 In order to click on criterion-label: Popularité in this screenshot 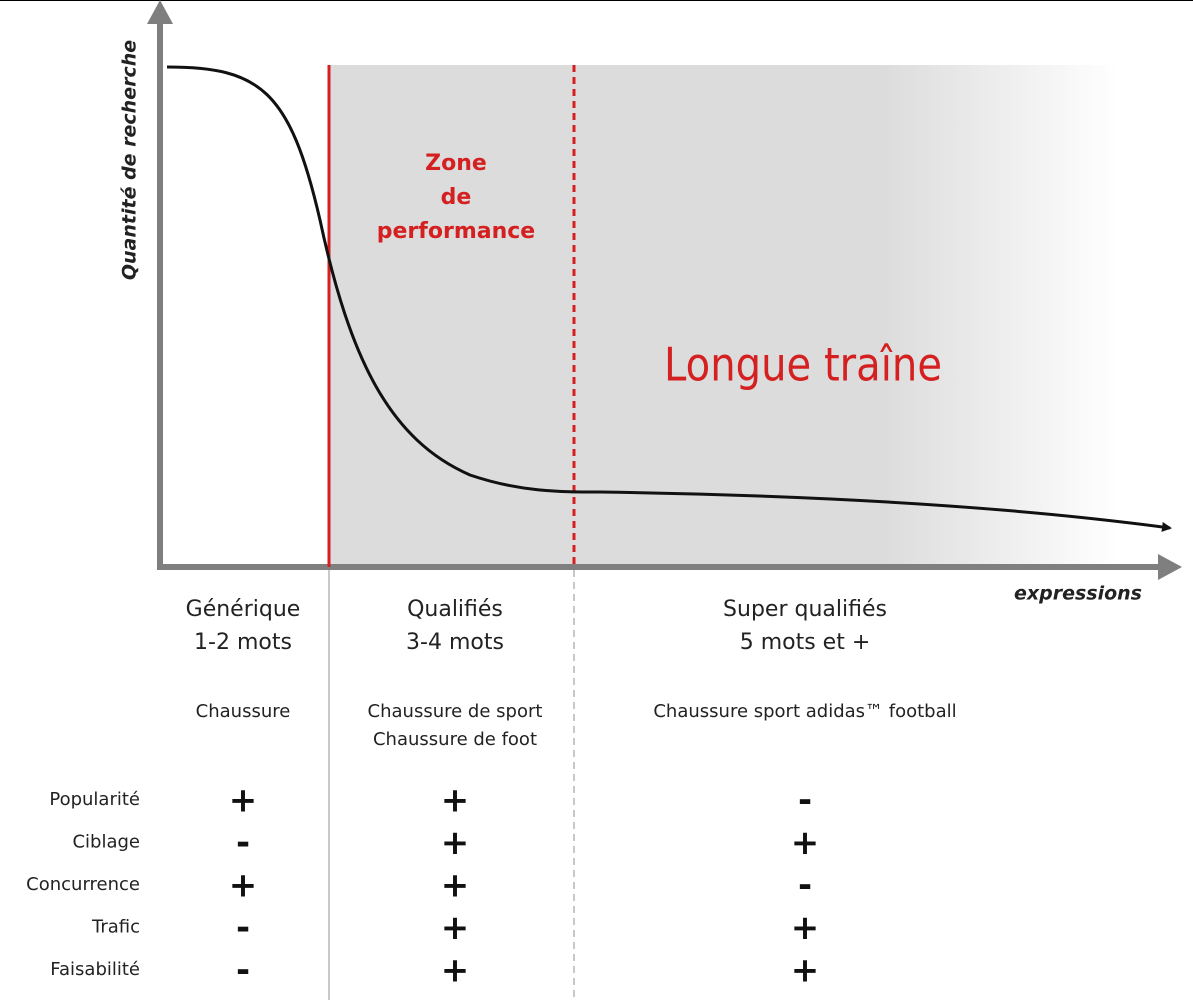, I will do `click(94, 799)`.